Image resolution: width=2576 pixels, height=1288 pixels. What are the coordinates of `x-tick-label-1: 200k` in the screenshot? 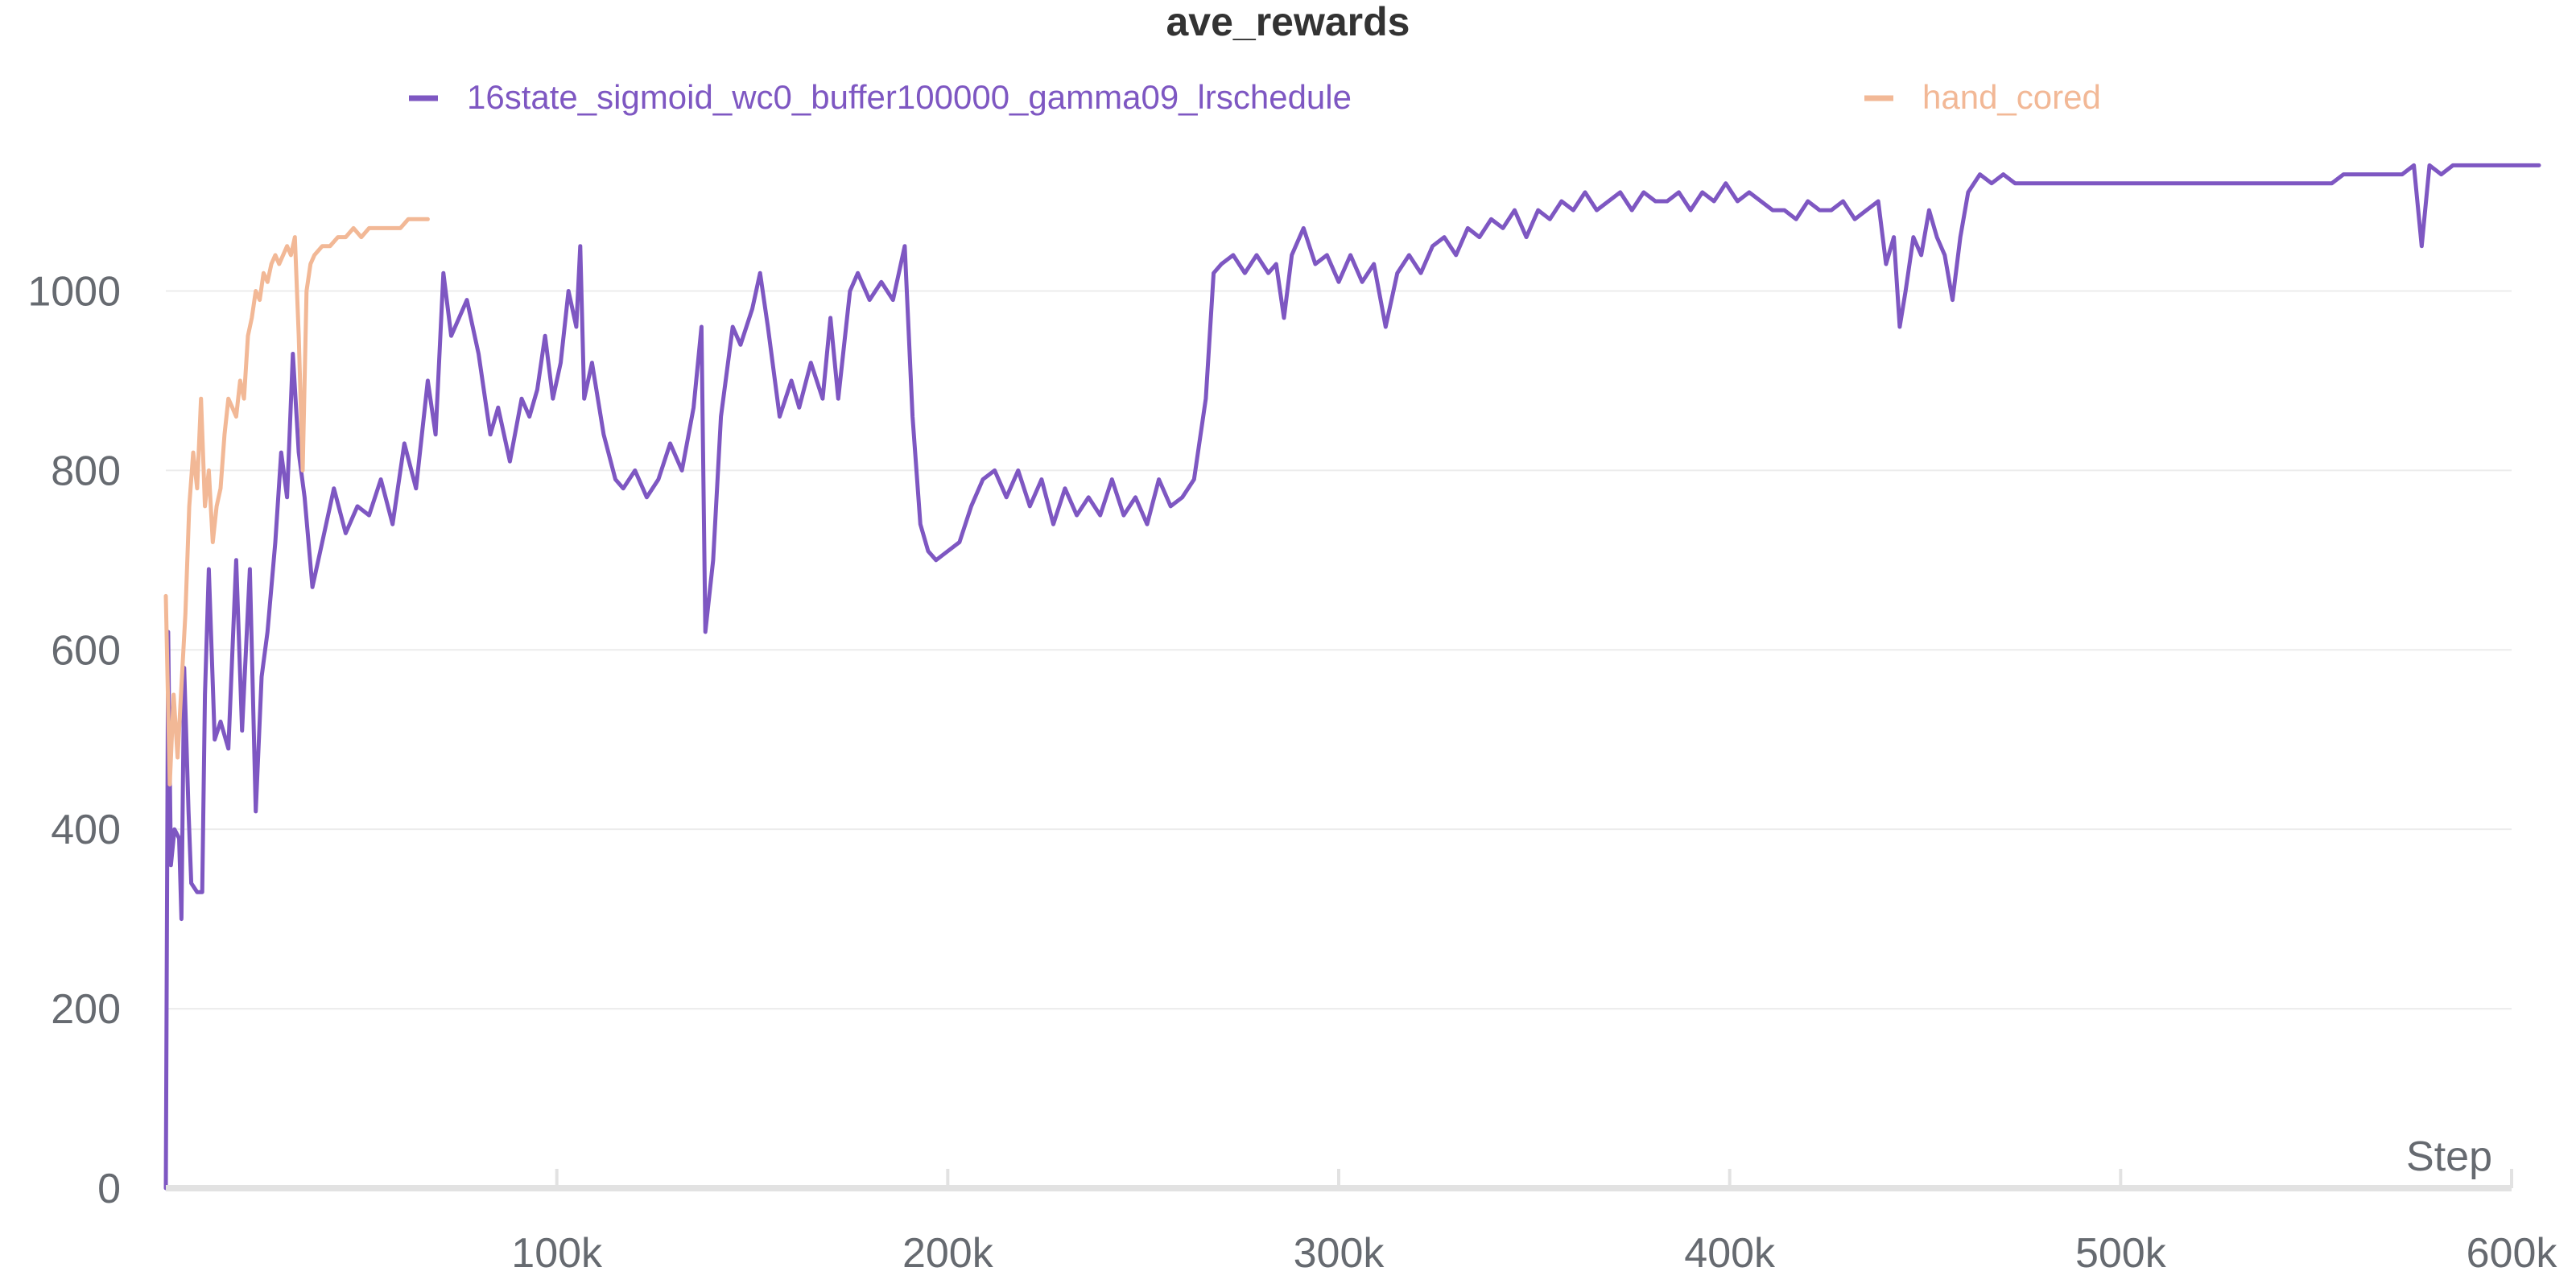 It's located at (948, 1253).